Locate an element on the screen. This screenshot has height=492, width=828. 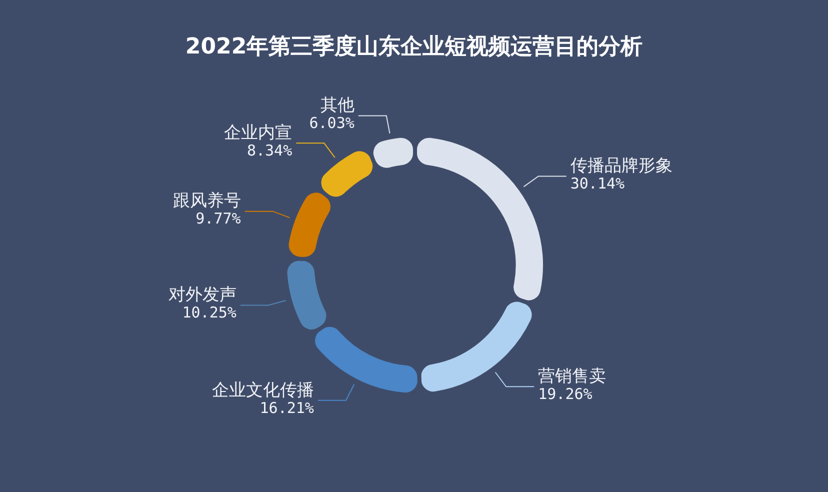
slice-label: 企业内宣 is located at coordinates (258, 133).